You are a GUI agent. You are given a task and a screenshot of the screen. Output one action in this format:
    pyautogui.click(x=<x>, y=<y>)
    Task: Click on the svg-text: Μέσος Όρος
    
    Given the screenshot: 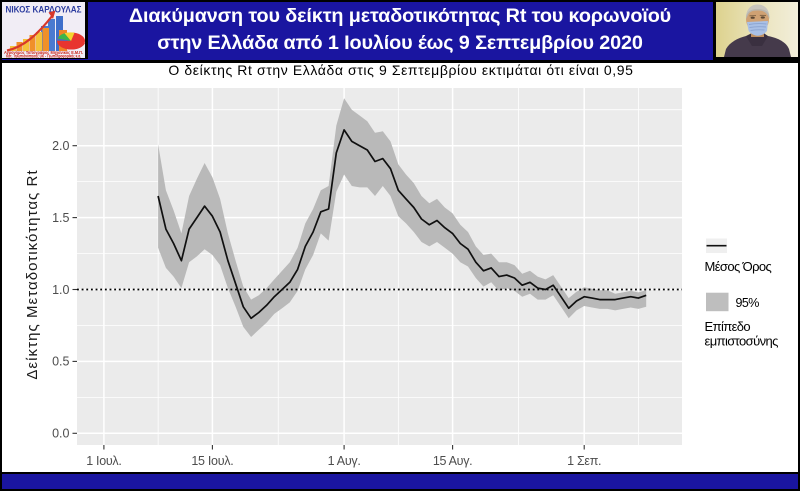 What is the action you would take?
    pyautogui.click(x=738, y=266)
    